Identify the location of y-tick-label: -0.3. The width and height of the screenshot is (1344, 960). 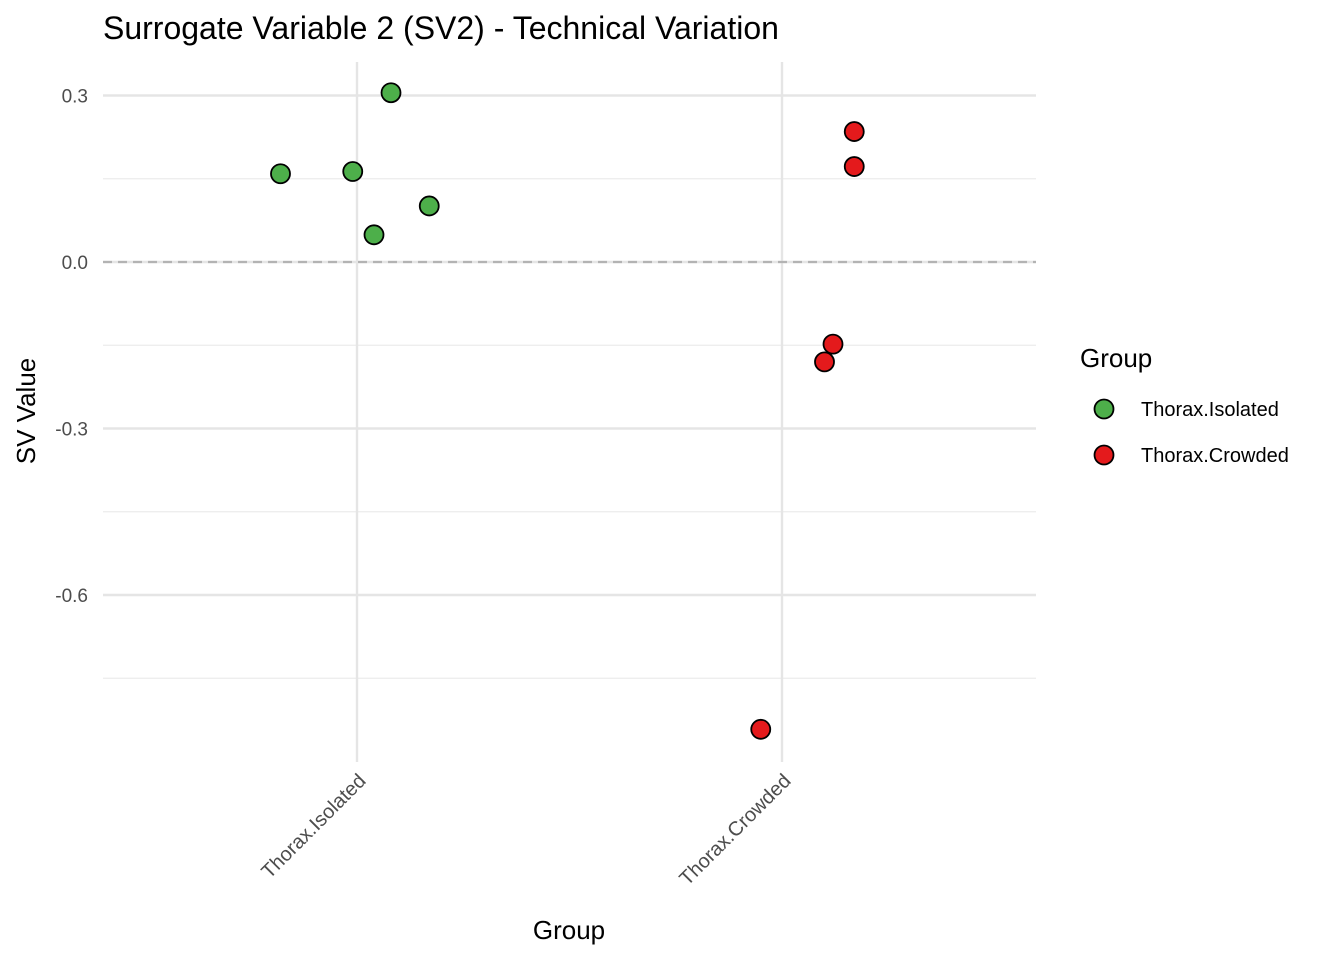
(71, 430).